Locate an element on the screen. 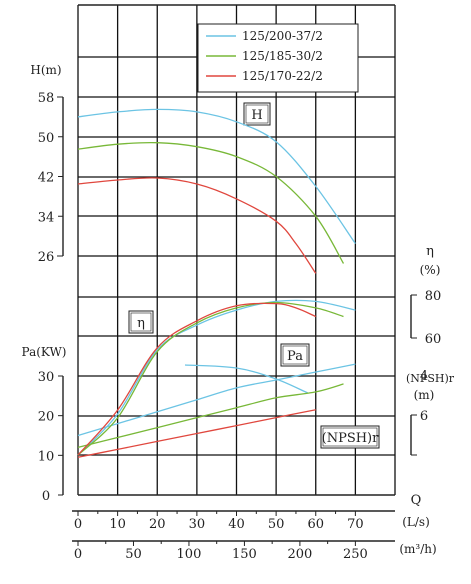 This screenshot has height=584, width=471. flow-m3h-tick-label-50: 50 is located at coordinates (133, 554).